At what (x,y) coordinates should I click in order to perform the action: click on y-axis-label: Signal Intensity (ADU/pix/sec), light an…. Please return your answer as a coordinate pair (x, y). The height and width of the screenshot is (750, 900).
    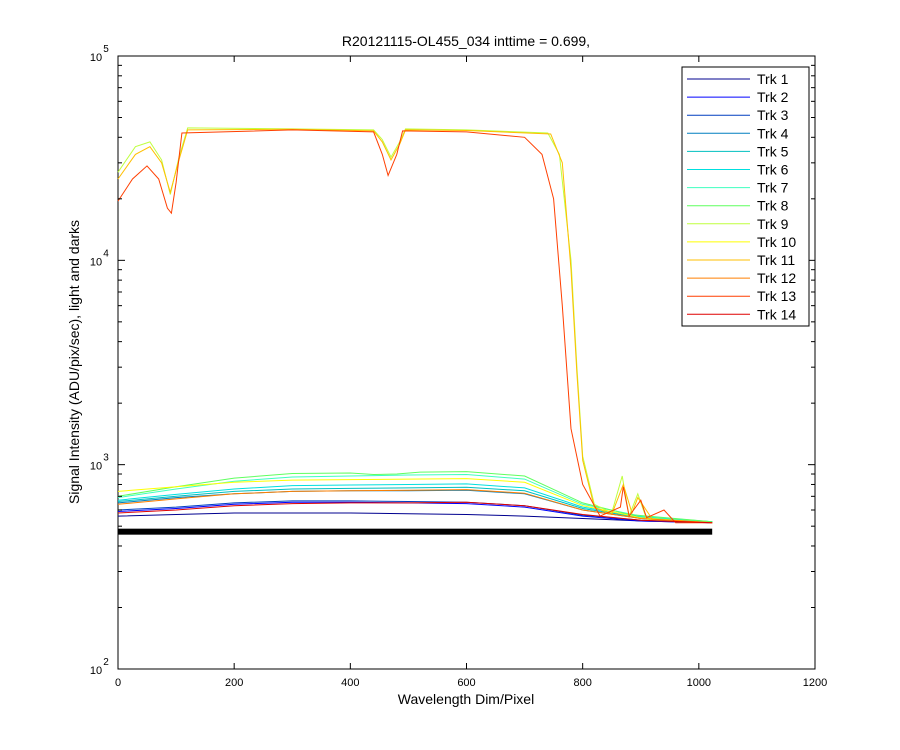
    Looking at the image, I should click on (74, 362).